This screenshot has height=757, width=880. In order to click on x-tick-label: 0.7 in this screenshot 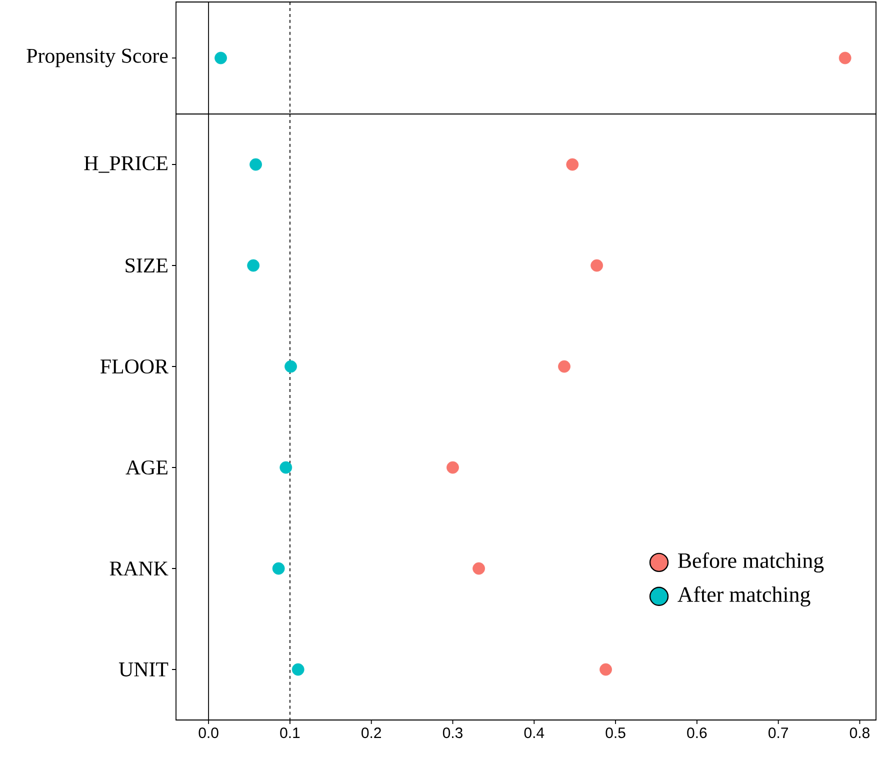, I will do `click(778, 733)`.